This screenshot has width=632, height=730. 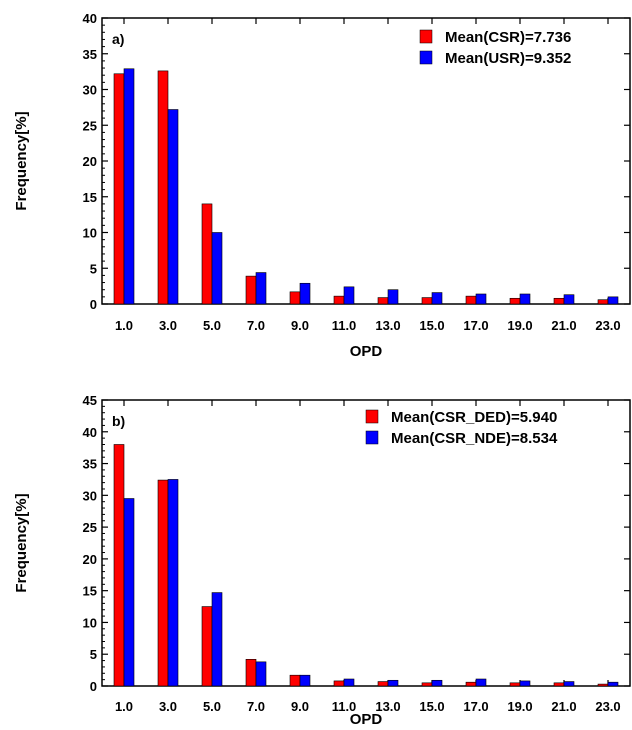 I want to click on y-tick-label: 45, so click(x=90, y=400).